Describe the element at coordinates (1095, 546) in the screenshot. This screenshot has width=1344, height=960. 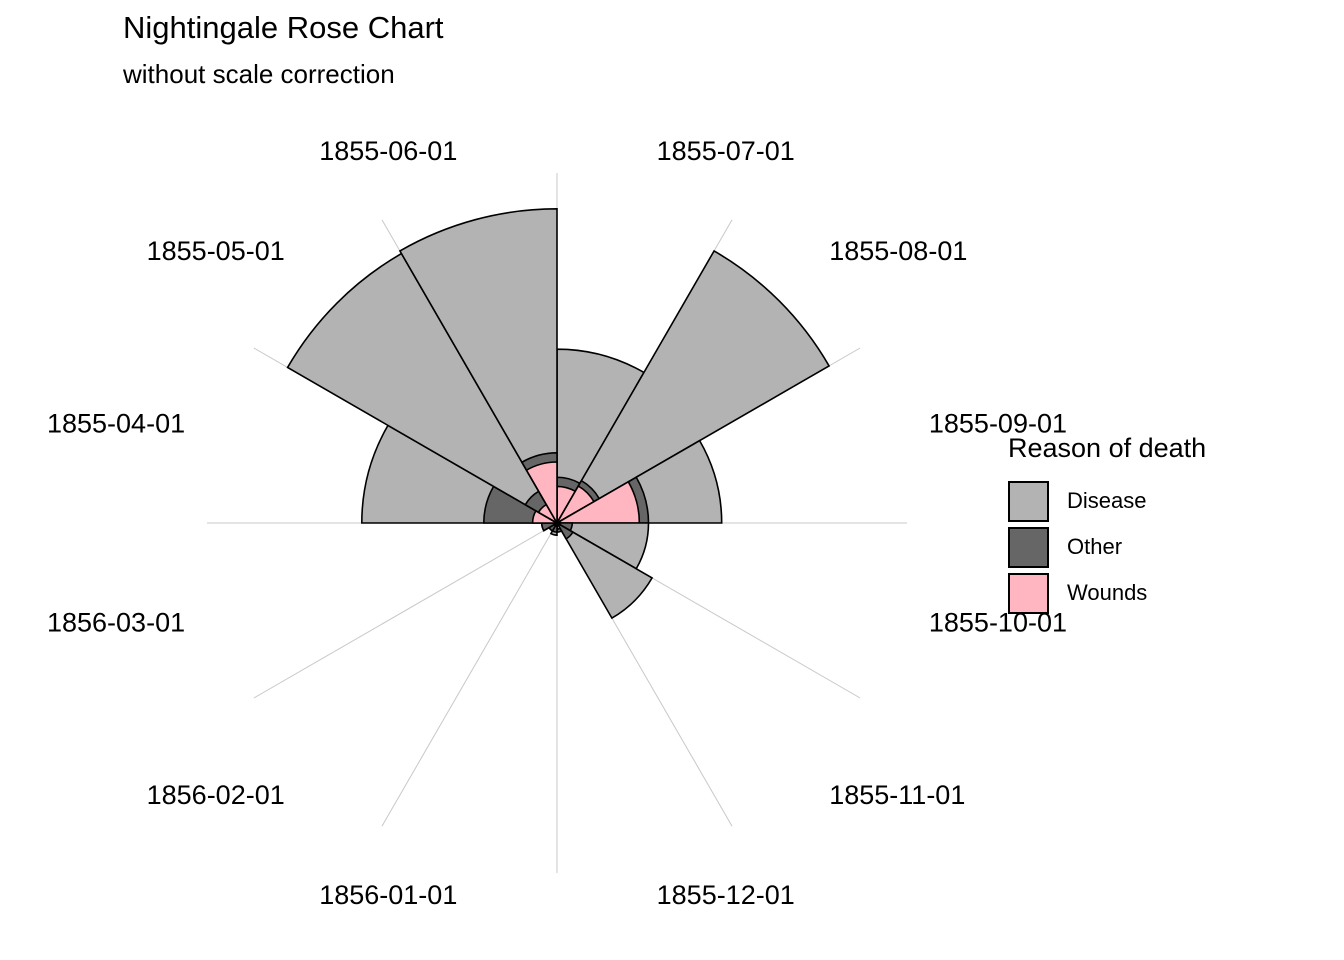
I see `legend-label-other: Other` at that location.